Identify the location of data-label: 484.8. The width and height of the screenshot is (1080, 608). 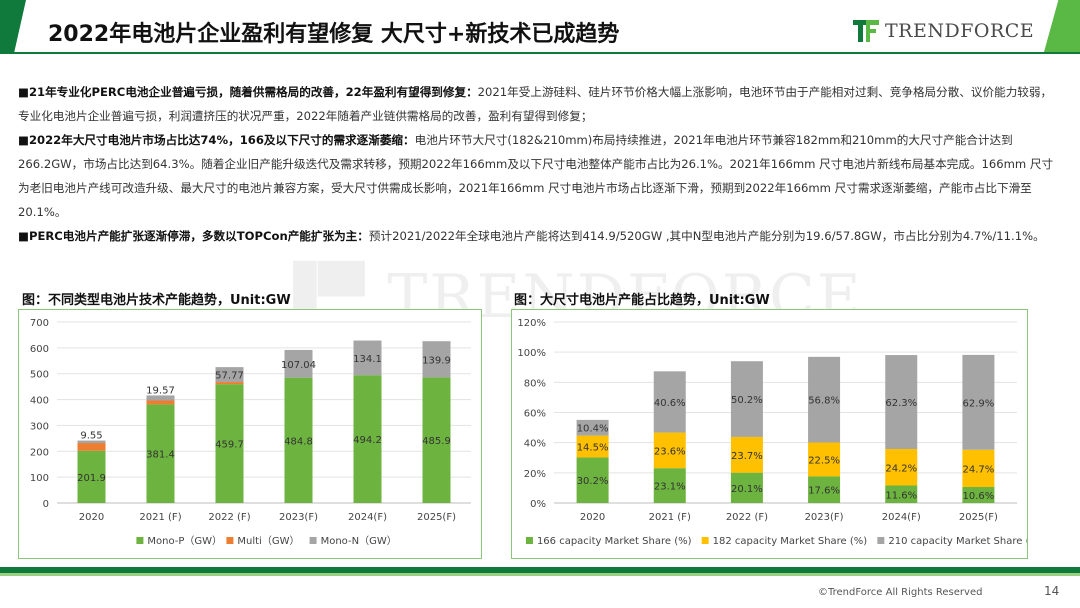
(298, 441).